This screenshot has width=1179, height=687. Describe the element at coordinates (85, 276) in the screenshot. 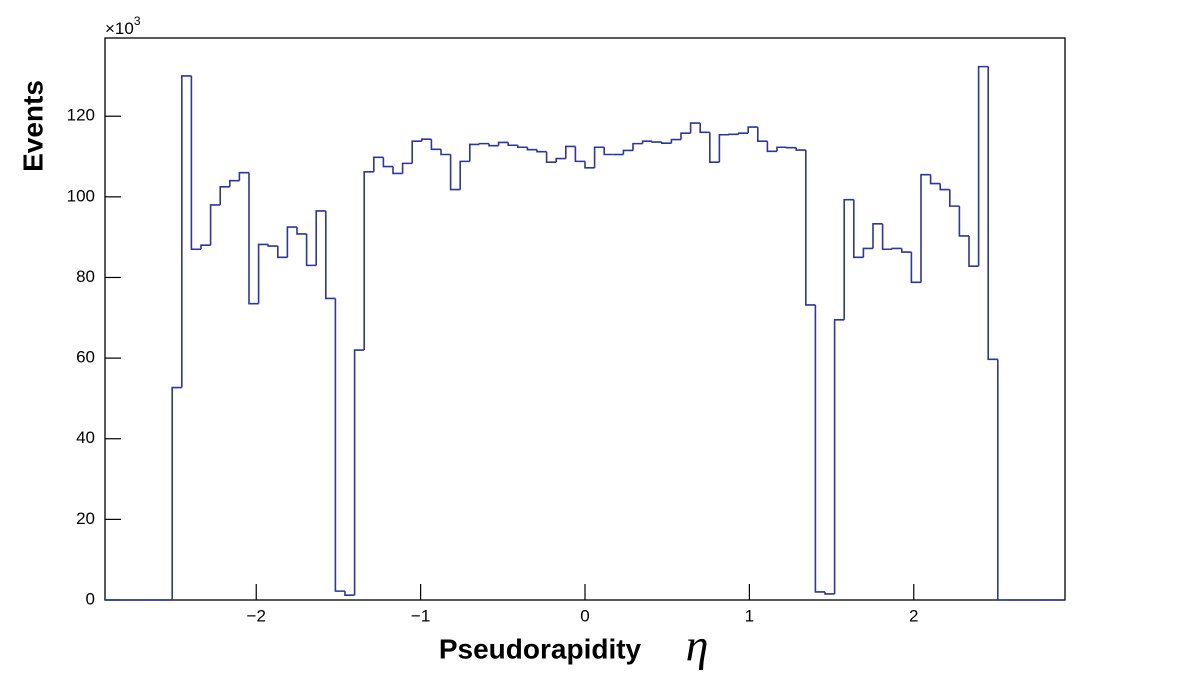

I see `y-tick-label: 80` at that location.